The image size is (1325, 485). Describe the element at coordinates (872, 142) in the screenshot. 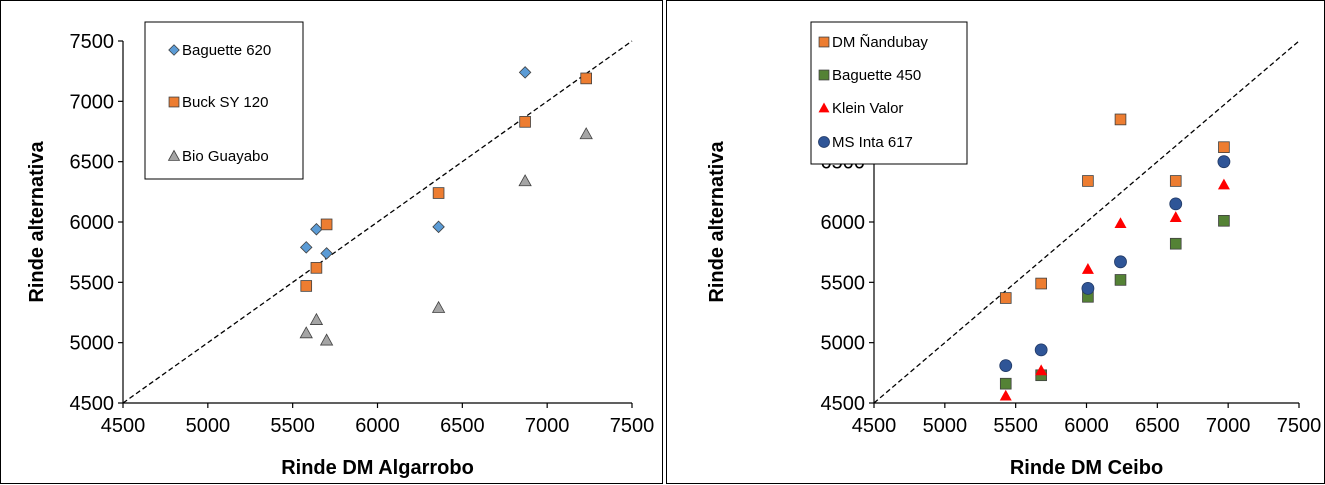

I see `legend-label: MS Inta 617` at that location.